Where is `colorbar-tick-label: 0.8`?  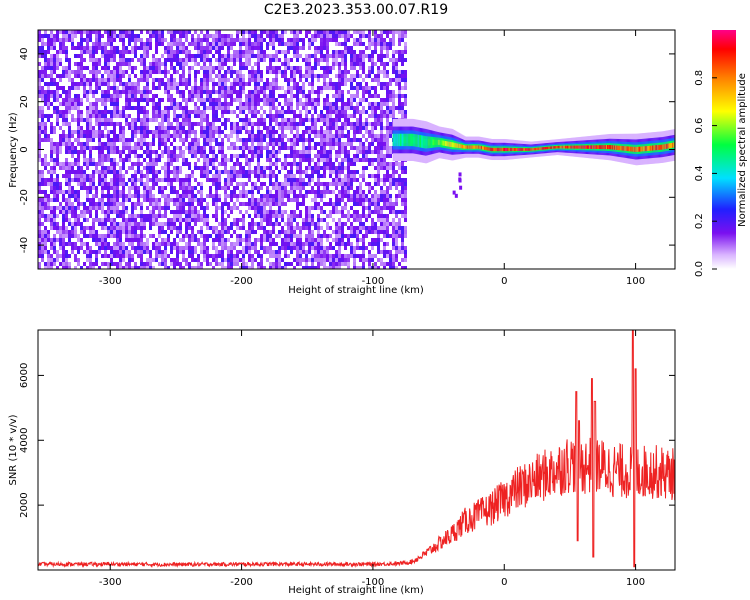
colorbar-tick-label: 0.8 is located at coordinates (699, 78).